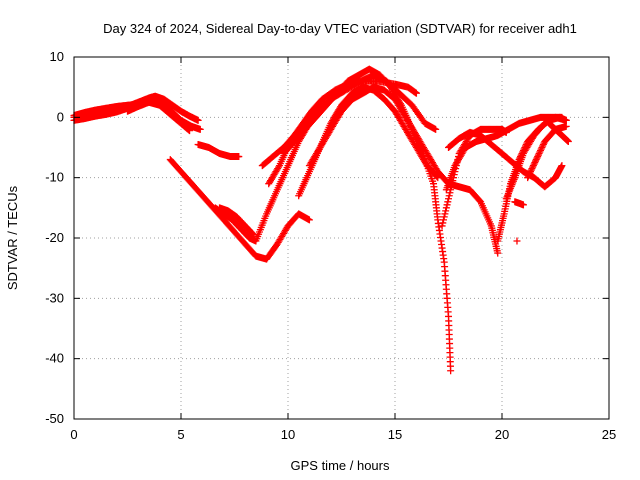 The width and height of the screenshot is (640, 480). What do you see at coordinates (340, 465) in the screenshot?
I see `x-axis-label: GPS time / hours` at bounding box center [340, 465].